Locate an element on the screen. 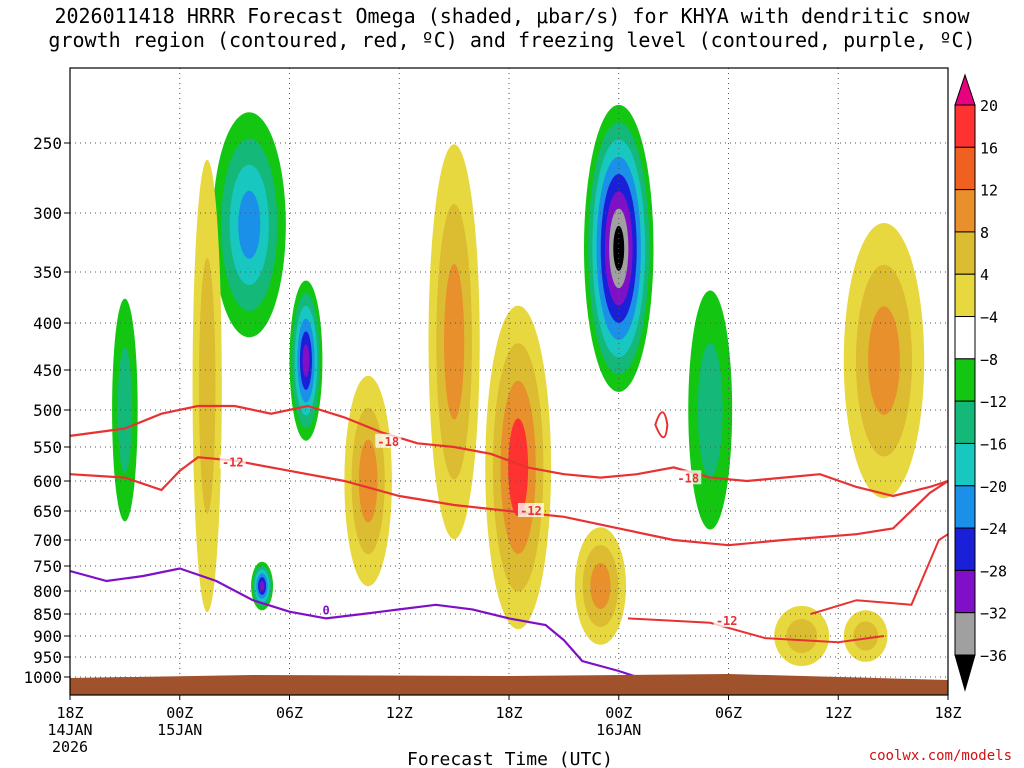 The height and width of the screenshot is (768, 1024). y-tick-label-5: 500 is located at coordinates (47, 410).